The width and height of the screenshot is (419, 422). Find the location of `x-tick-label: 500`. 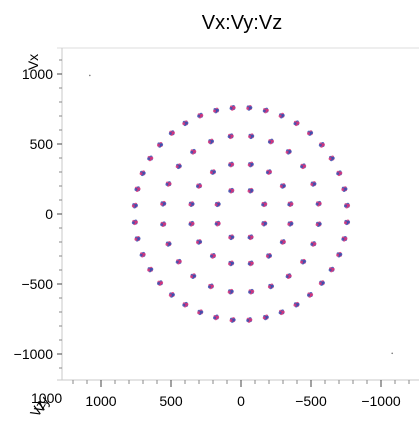

x-tick-label: 500 is located at coordinates (171, 401).